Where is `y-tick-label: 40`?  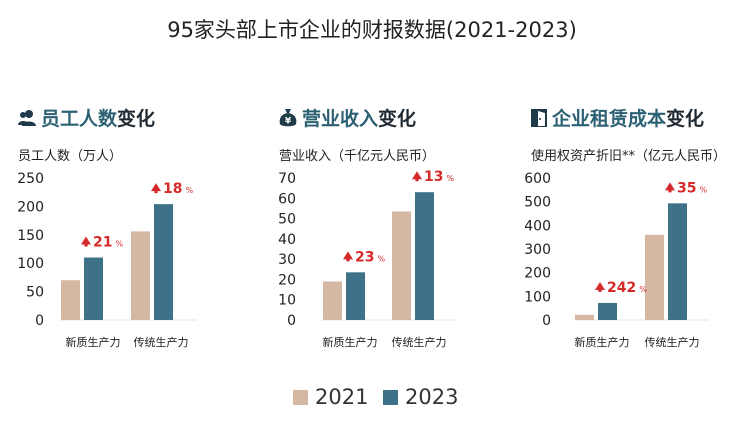
y-tick-label: 40 is located at coordinates (287, 240).